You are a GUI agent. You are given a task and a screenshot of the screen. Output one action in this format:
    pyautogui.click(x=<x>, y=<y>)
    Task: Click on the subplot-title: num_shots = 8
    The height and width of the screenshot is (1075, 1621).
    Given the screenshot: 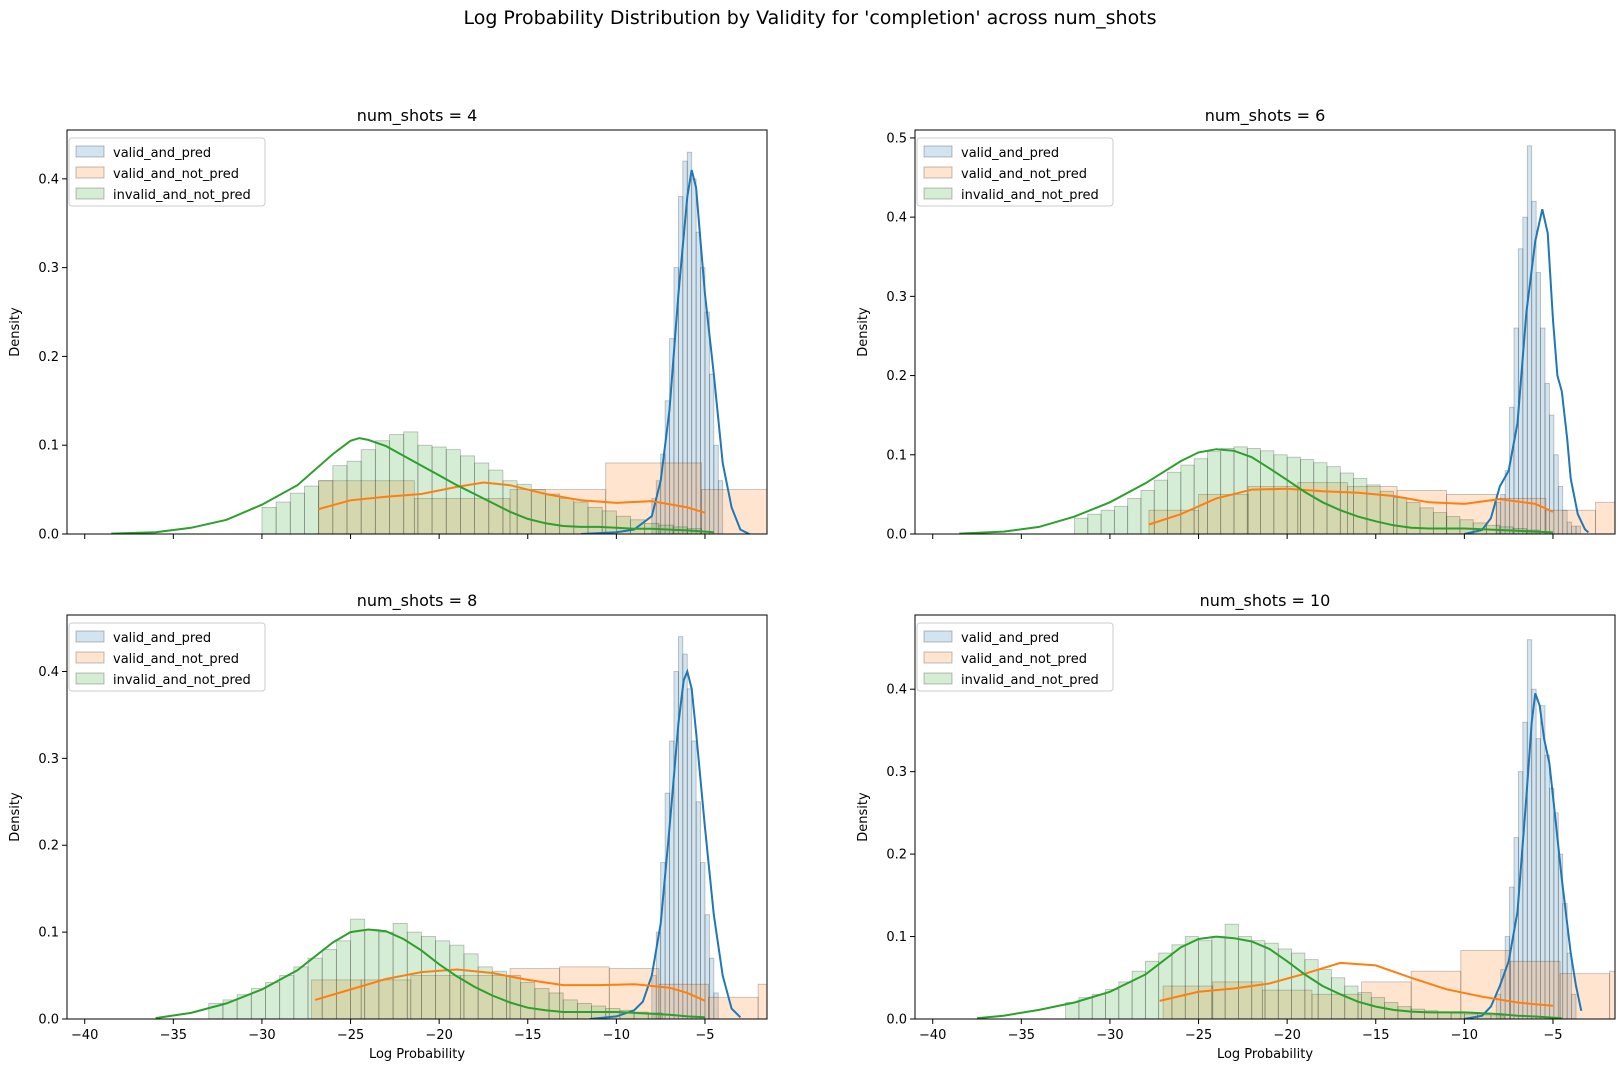 What is the action you would take?
    pyautogui.click(x=417, y=601)
    